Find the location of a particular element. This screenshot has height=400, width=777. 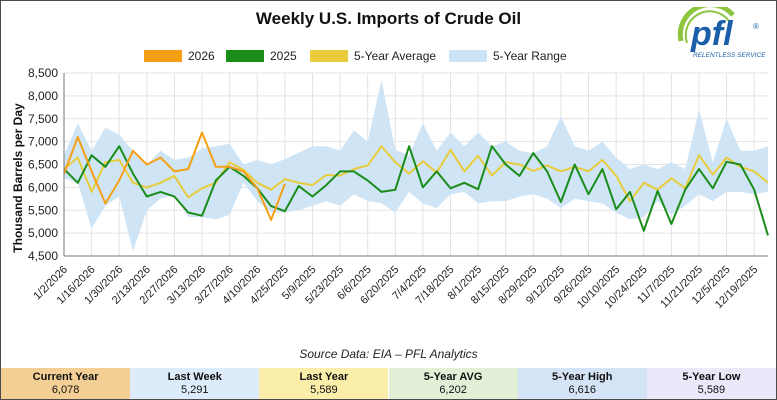

stat-label: Current Year is located at coordinates (65, 377).